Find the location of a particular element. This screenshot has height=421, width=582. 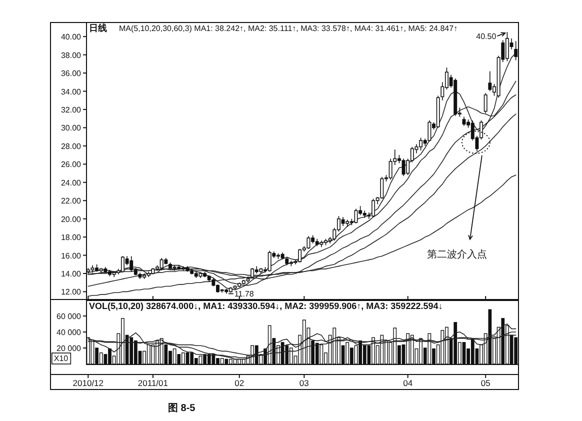

y-tick-label: 36.00 is located at coordinates (71, 73).